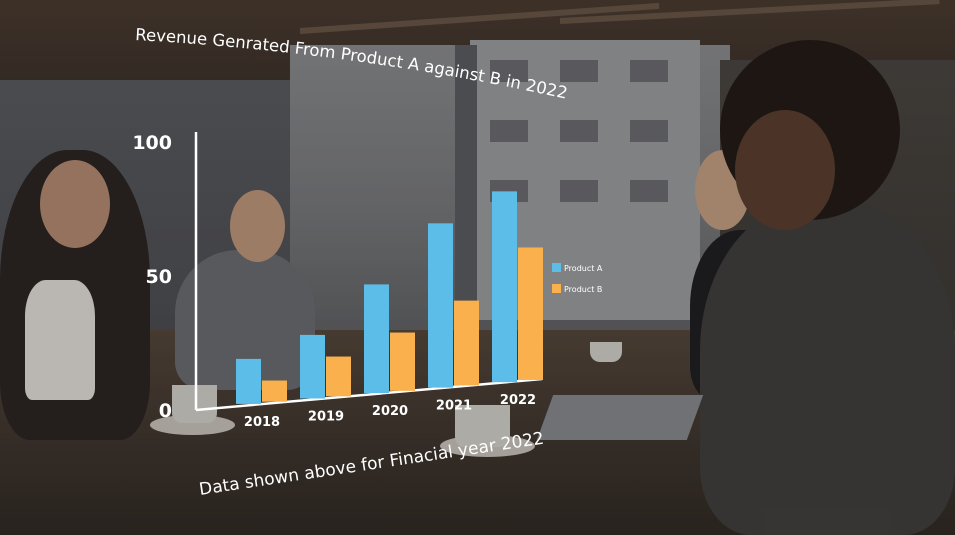  I want to click on x-tick-label-2021: 2021, so click(454, 405).